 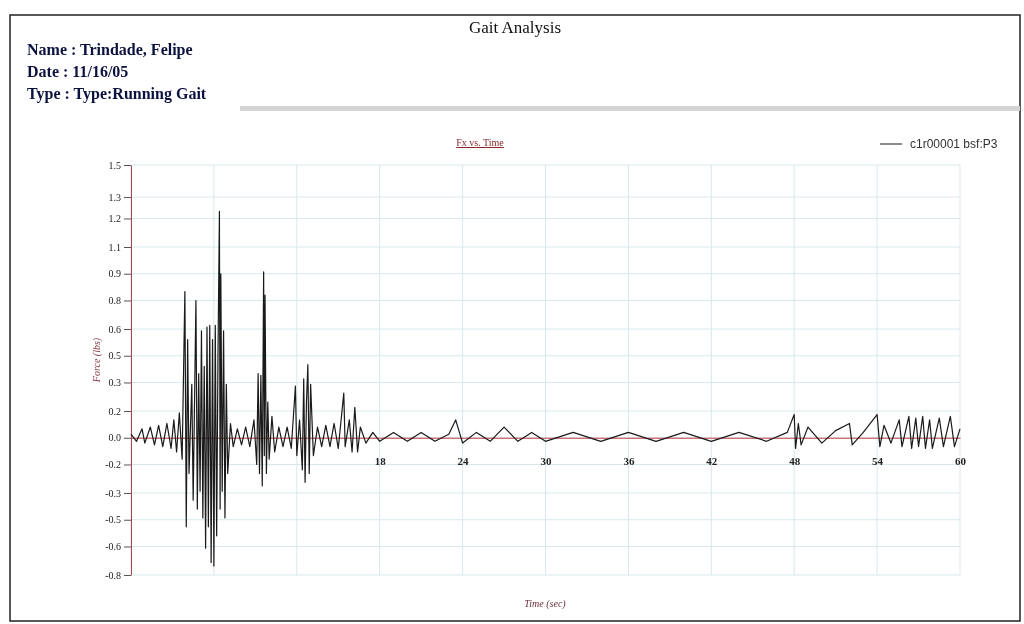 I want to click on y-axis-title: Force (lbs), so click(x=97, y=360).